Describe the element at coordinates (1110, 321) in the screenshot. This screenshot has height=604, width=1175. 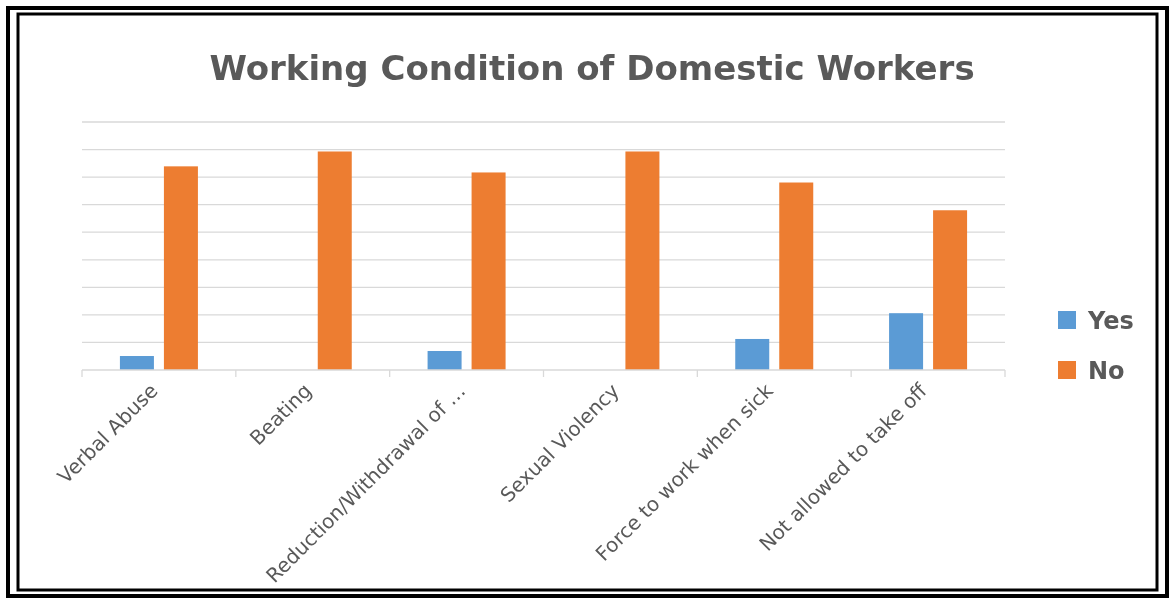
I see `legend-label: Yes` at that location.